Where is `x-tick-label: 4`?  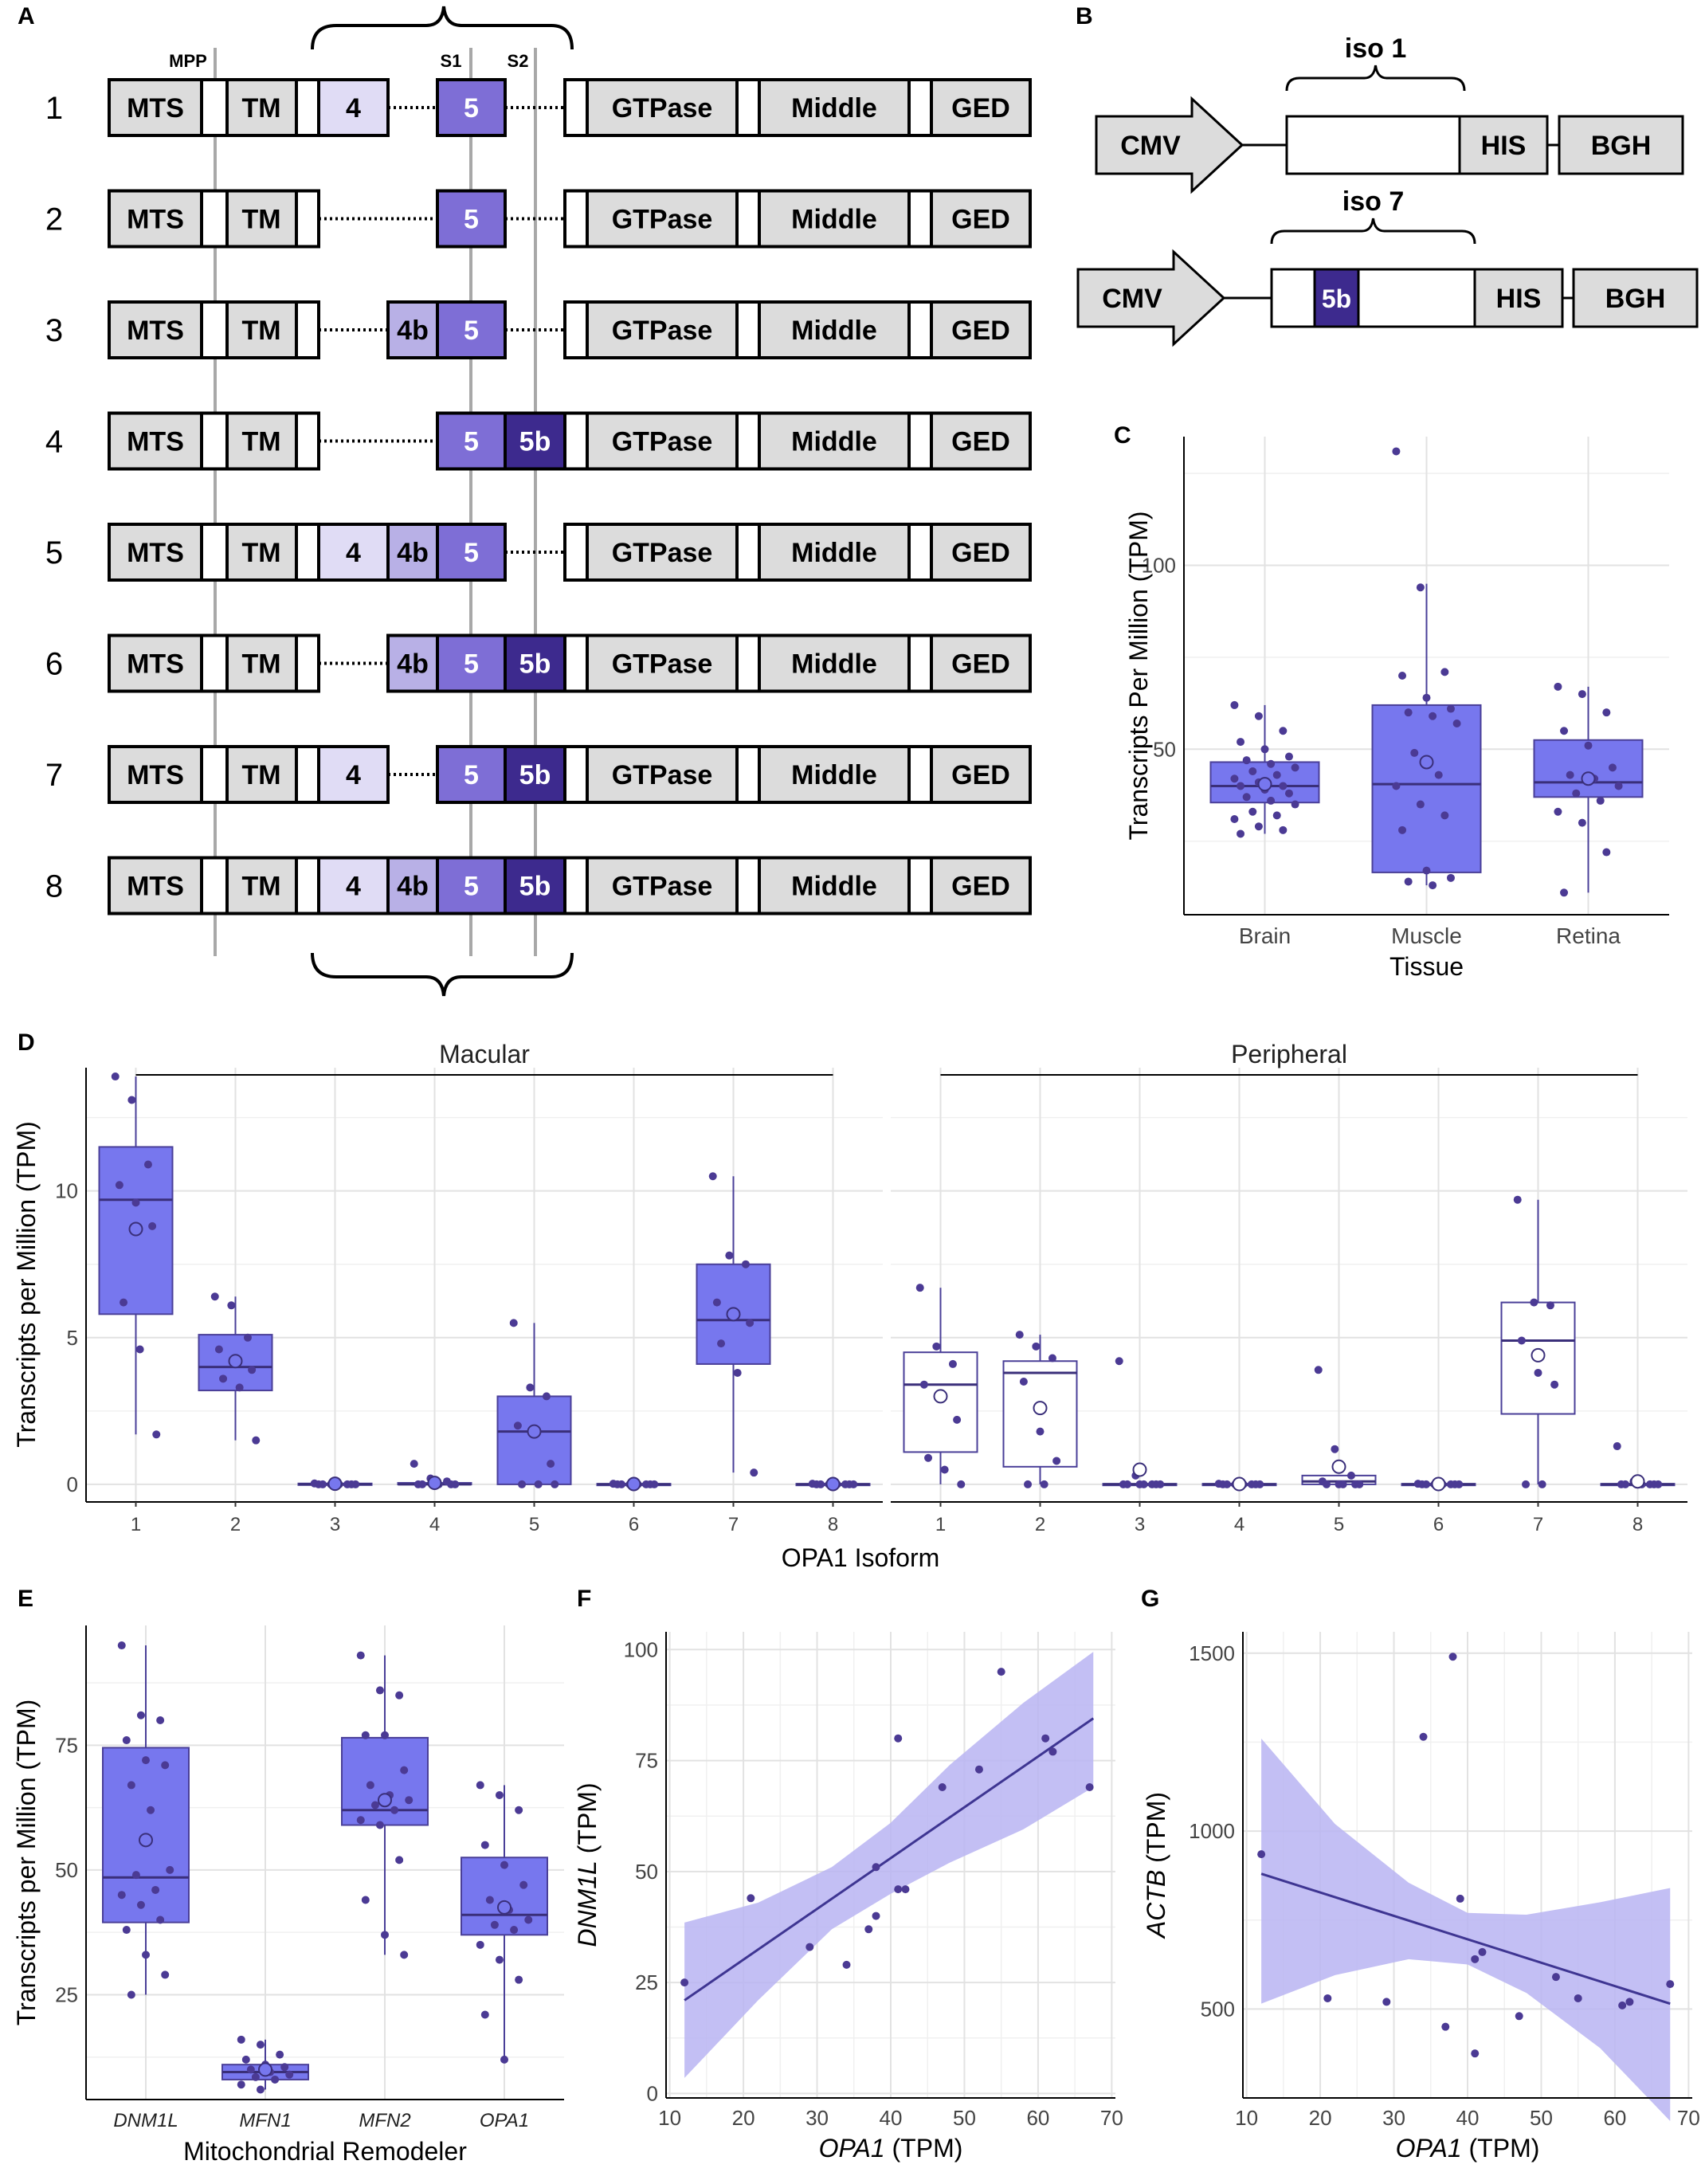 x-tick-label: 4 is located at coordinates (434, 1524).